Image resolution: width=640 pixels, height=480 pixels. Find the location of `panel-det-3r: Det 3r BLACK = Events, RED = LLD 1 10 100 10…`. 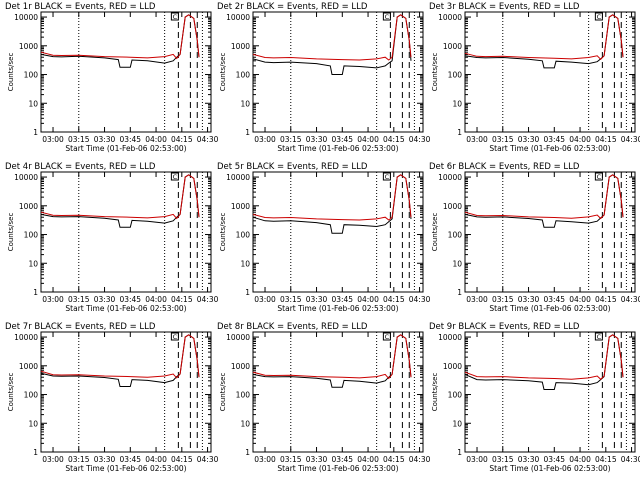

panel-det-3r: Det 3r BLACK = Events, RED = LLD 1 10 100 10… is located at coordinates (534, 77).